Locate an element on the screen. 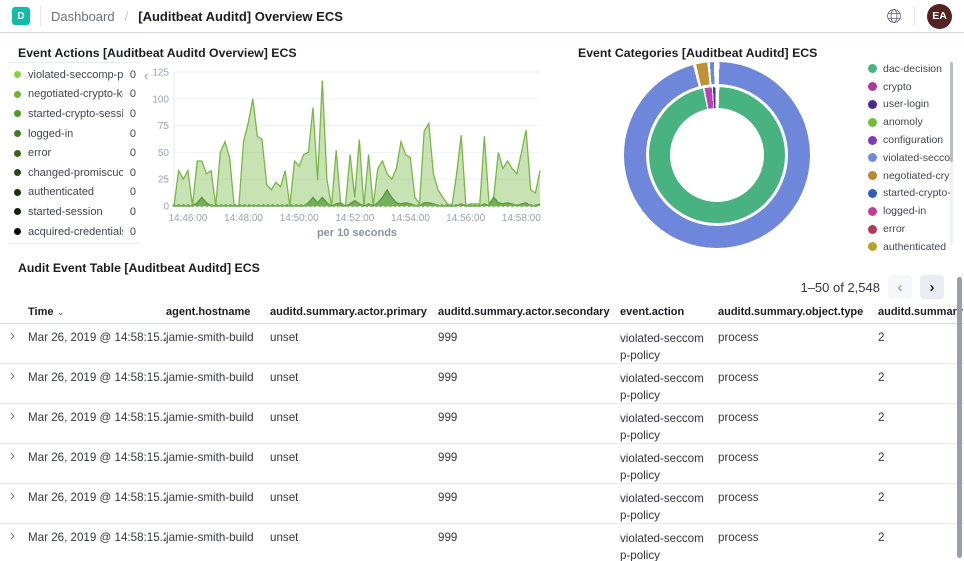 The height and width of the screenshot is (561, 964). legend-item: authenticated is located at coordinates (910, 247).